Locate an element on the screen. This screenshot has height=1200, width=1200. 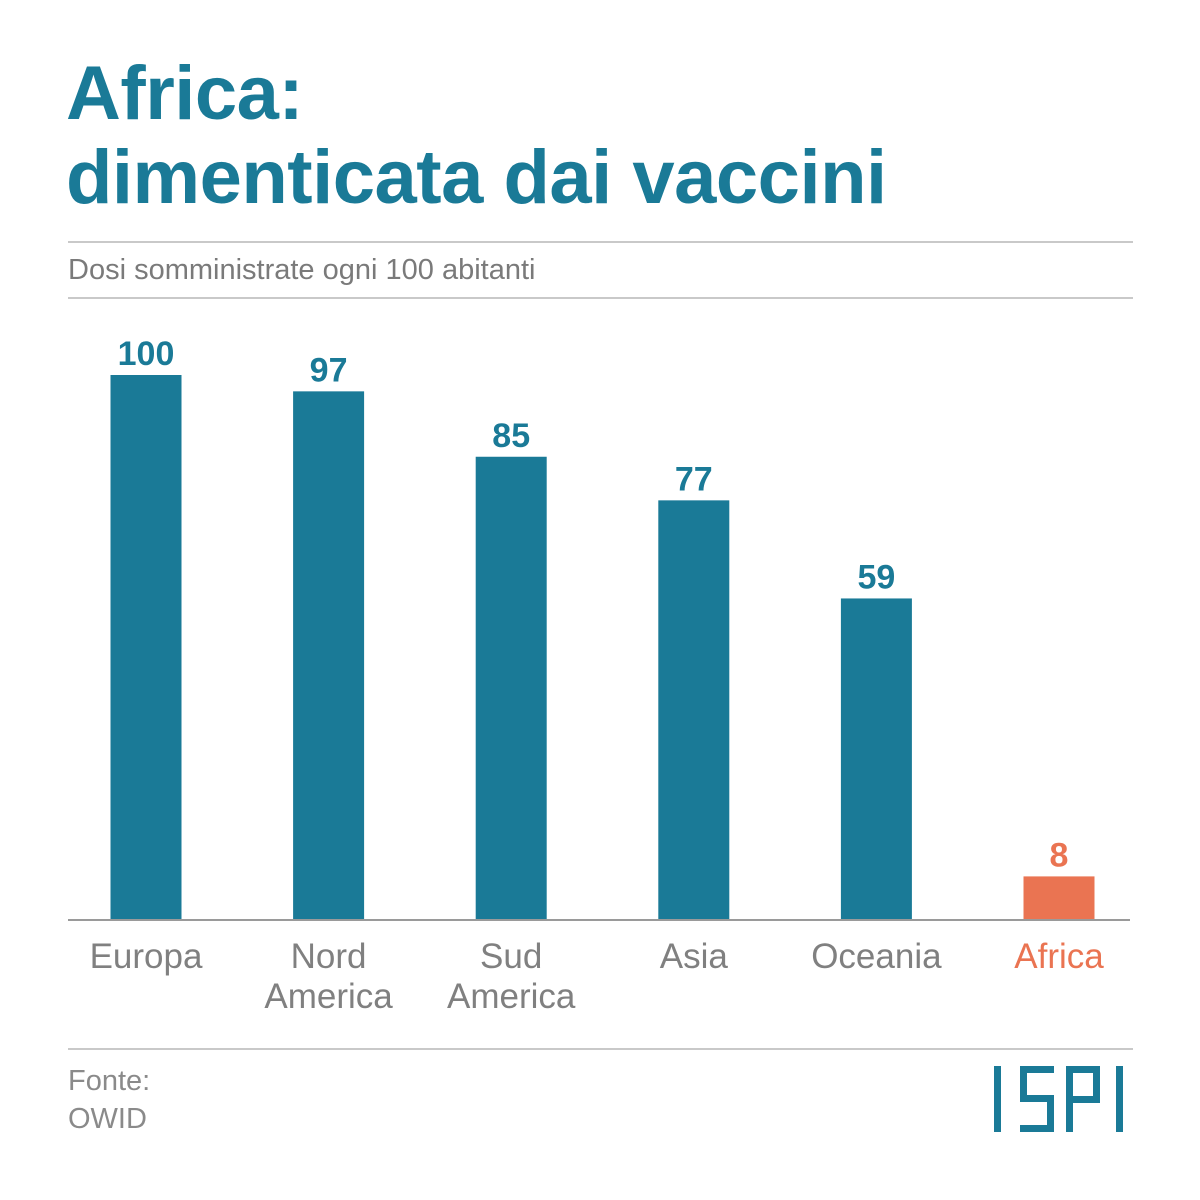
category-label-5-0: Africa is located at coordinates (1059, 956).